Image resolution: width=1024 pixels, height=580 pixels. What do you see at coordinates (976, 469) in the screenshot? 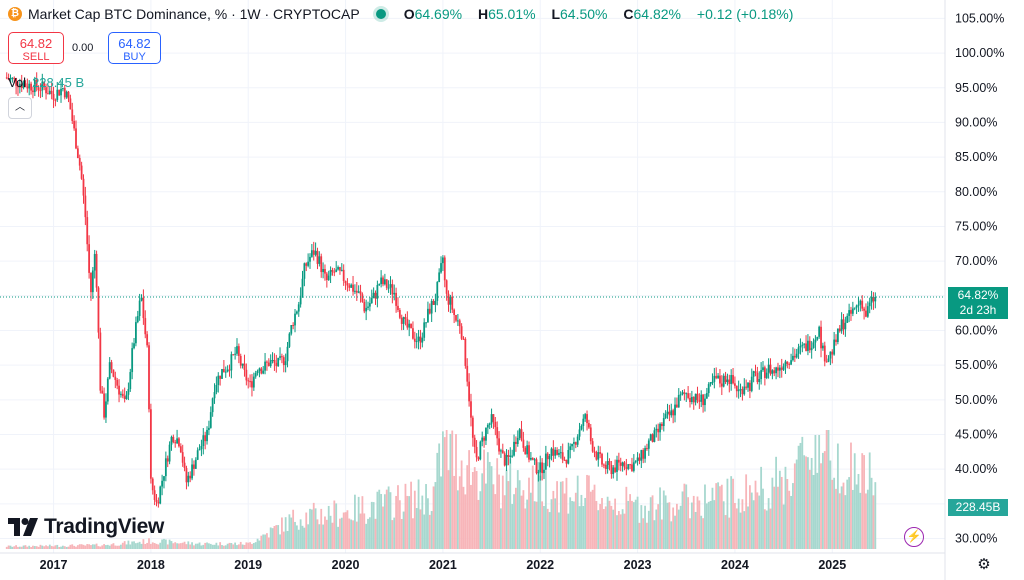
I see `y-tick-label: 40.00%` at bounding box center [976, 469].